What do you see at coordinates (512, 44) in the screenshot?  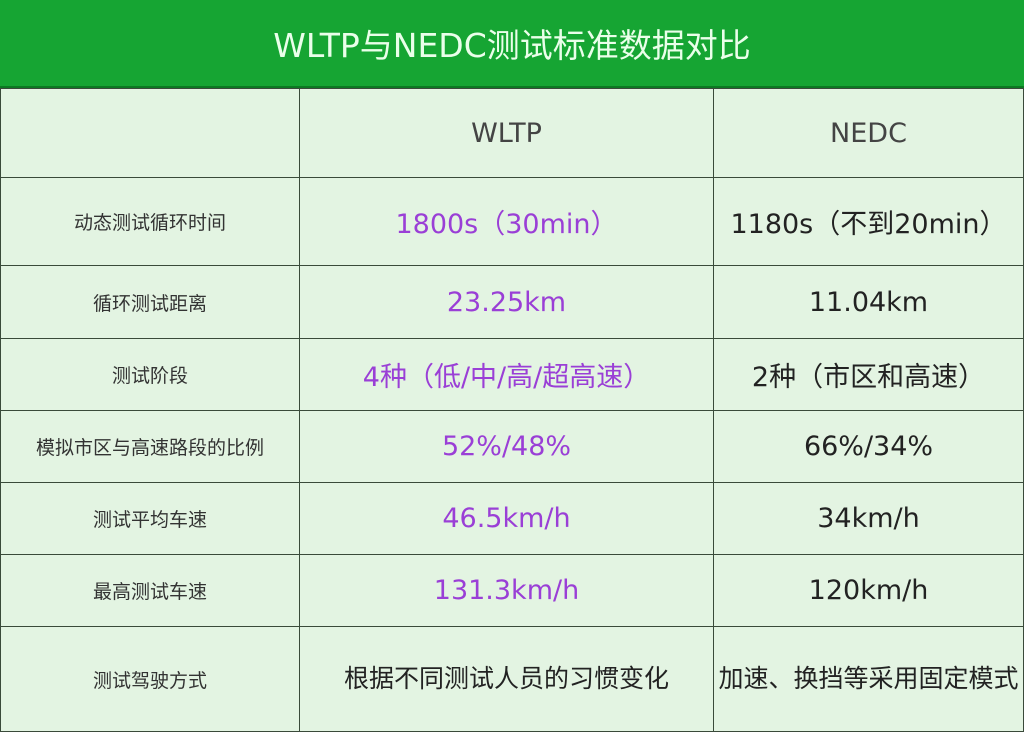 I see `table-title: WLTP与NEDC测试标准数据对比` at bounding box center [512, 44].